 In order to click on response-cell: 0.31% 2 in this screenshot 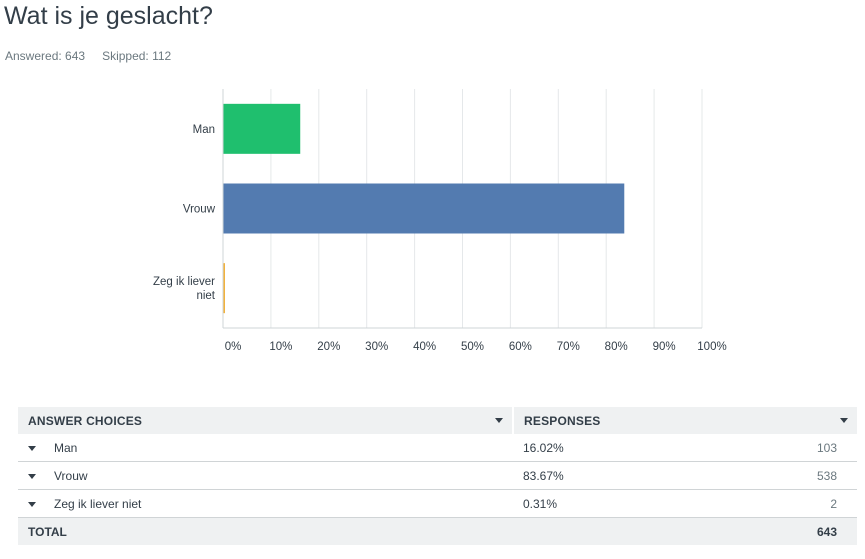, I will do `click(685, 503)`.